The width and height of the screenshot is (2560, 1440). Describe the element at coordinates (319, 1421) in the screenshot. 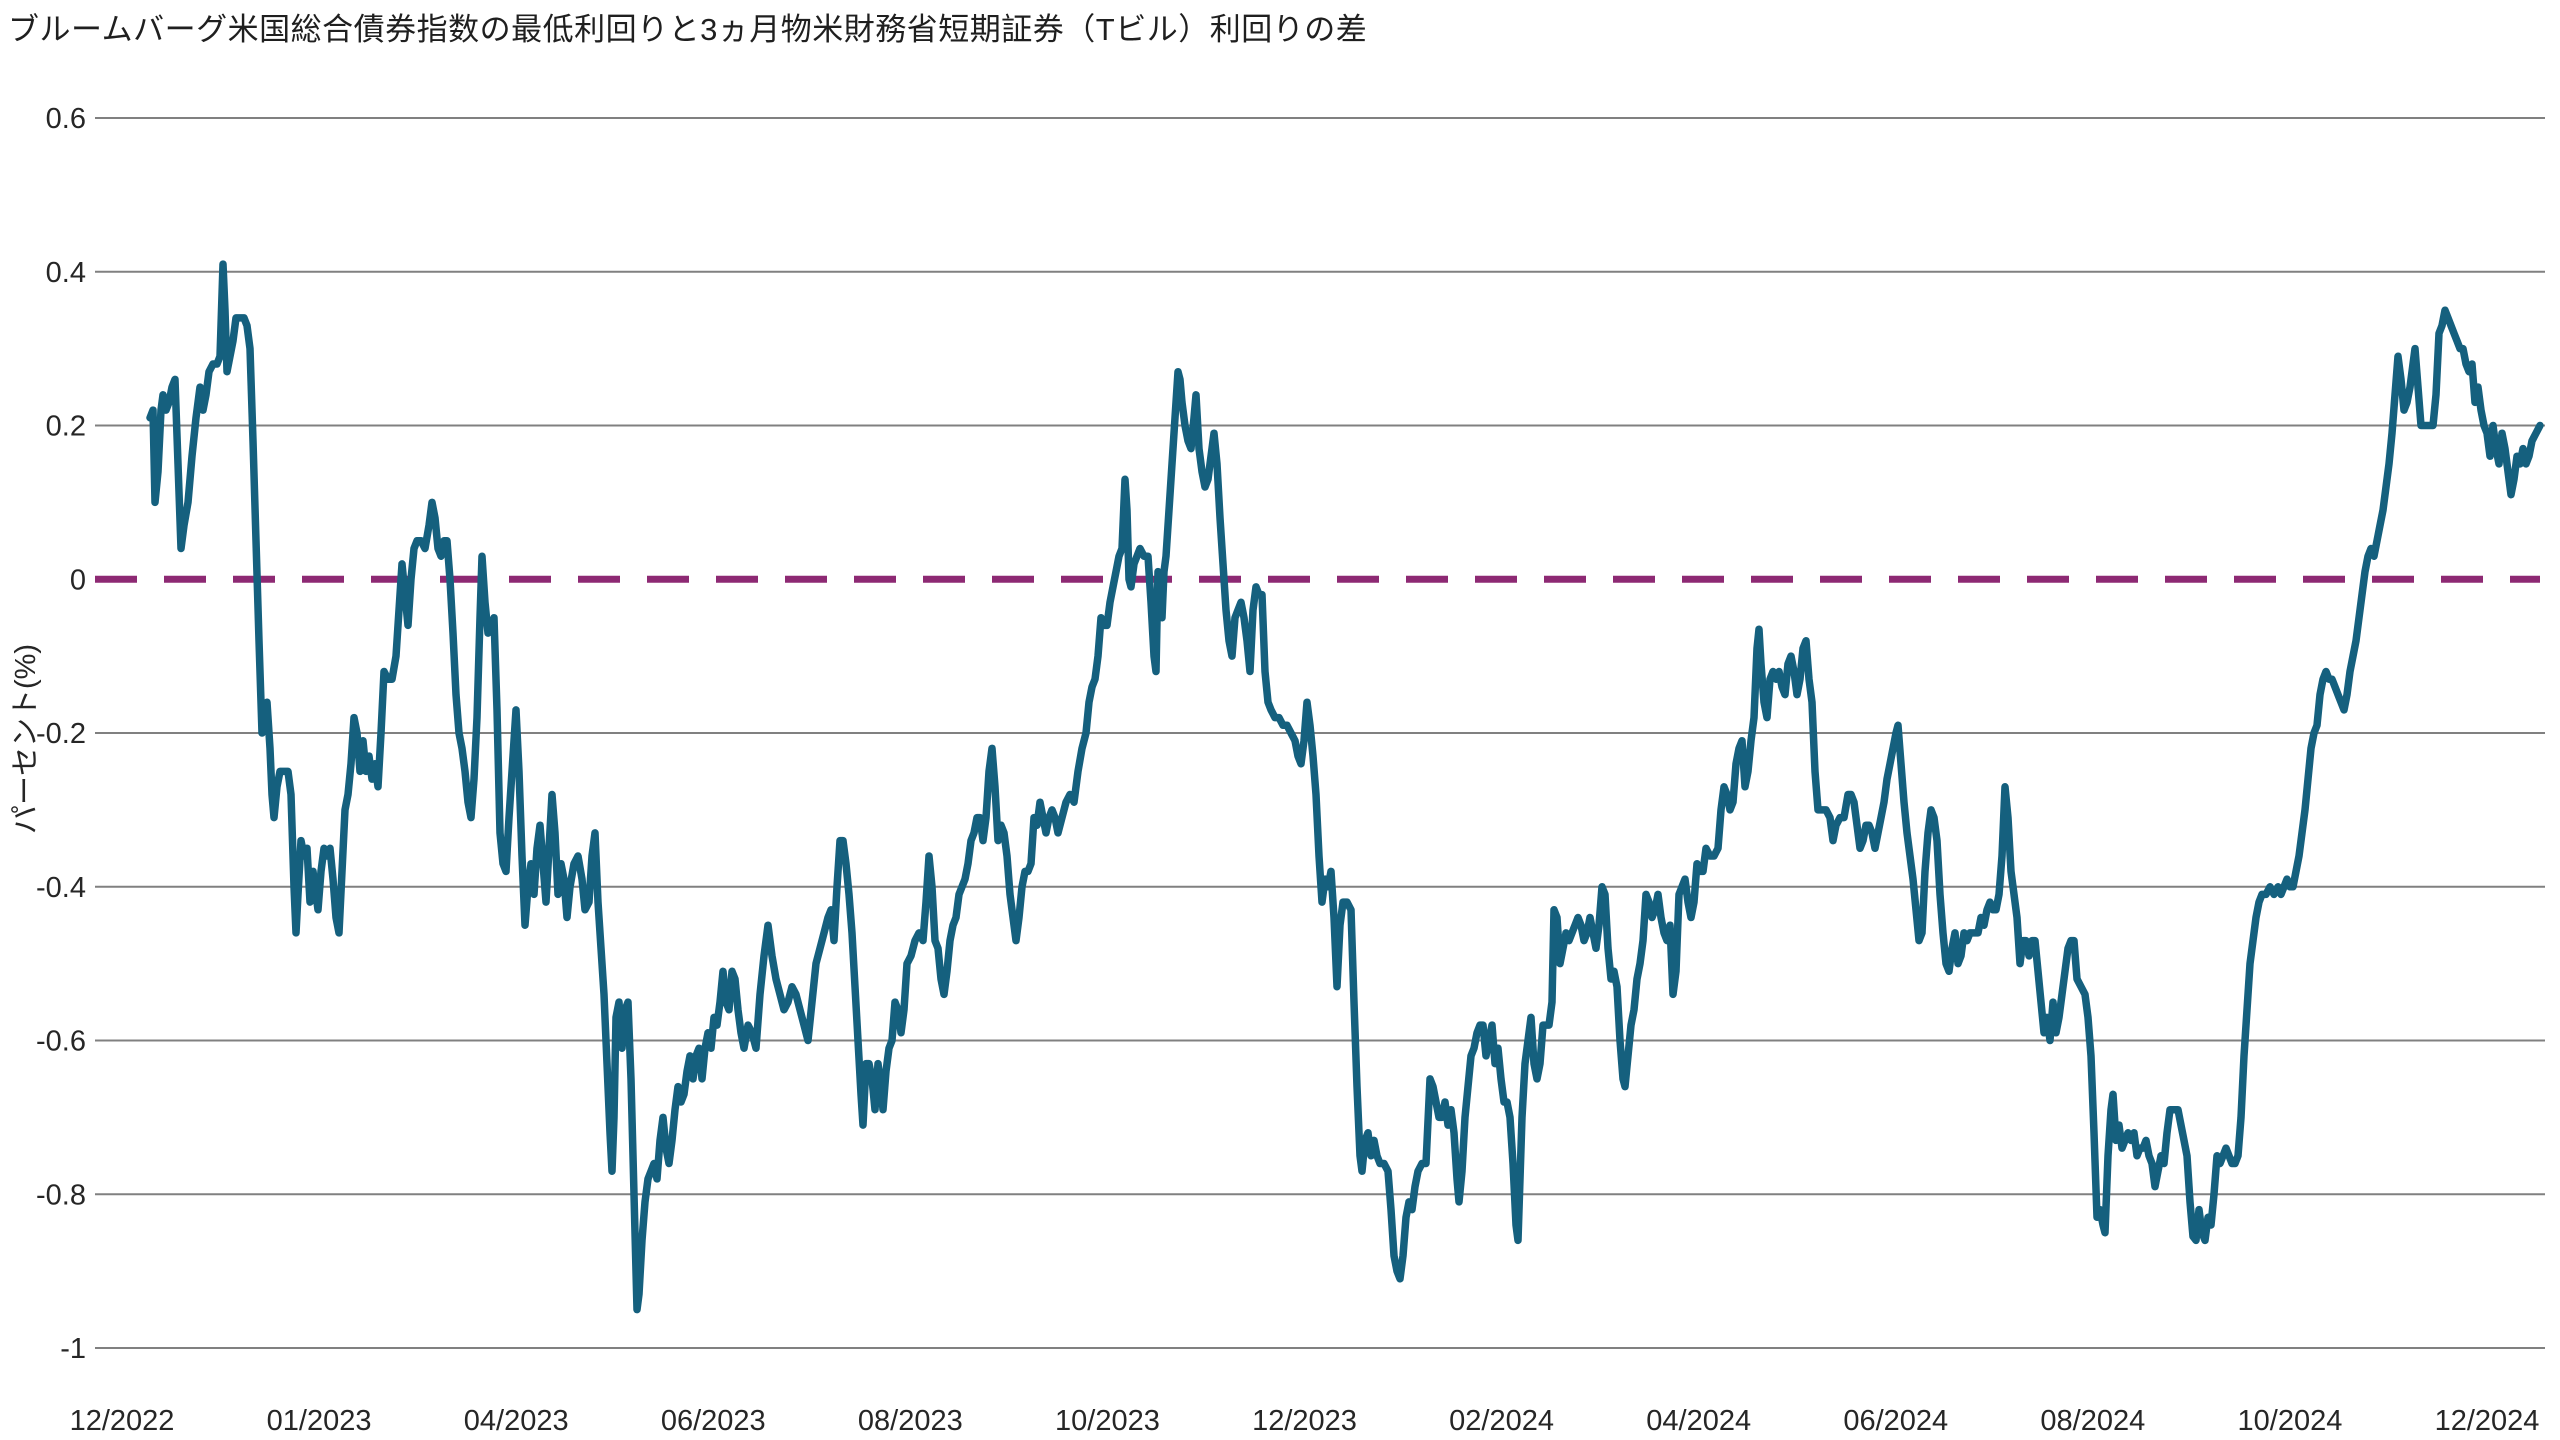

I see `x-tick-label: 01/2023` at that location.